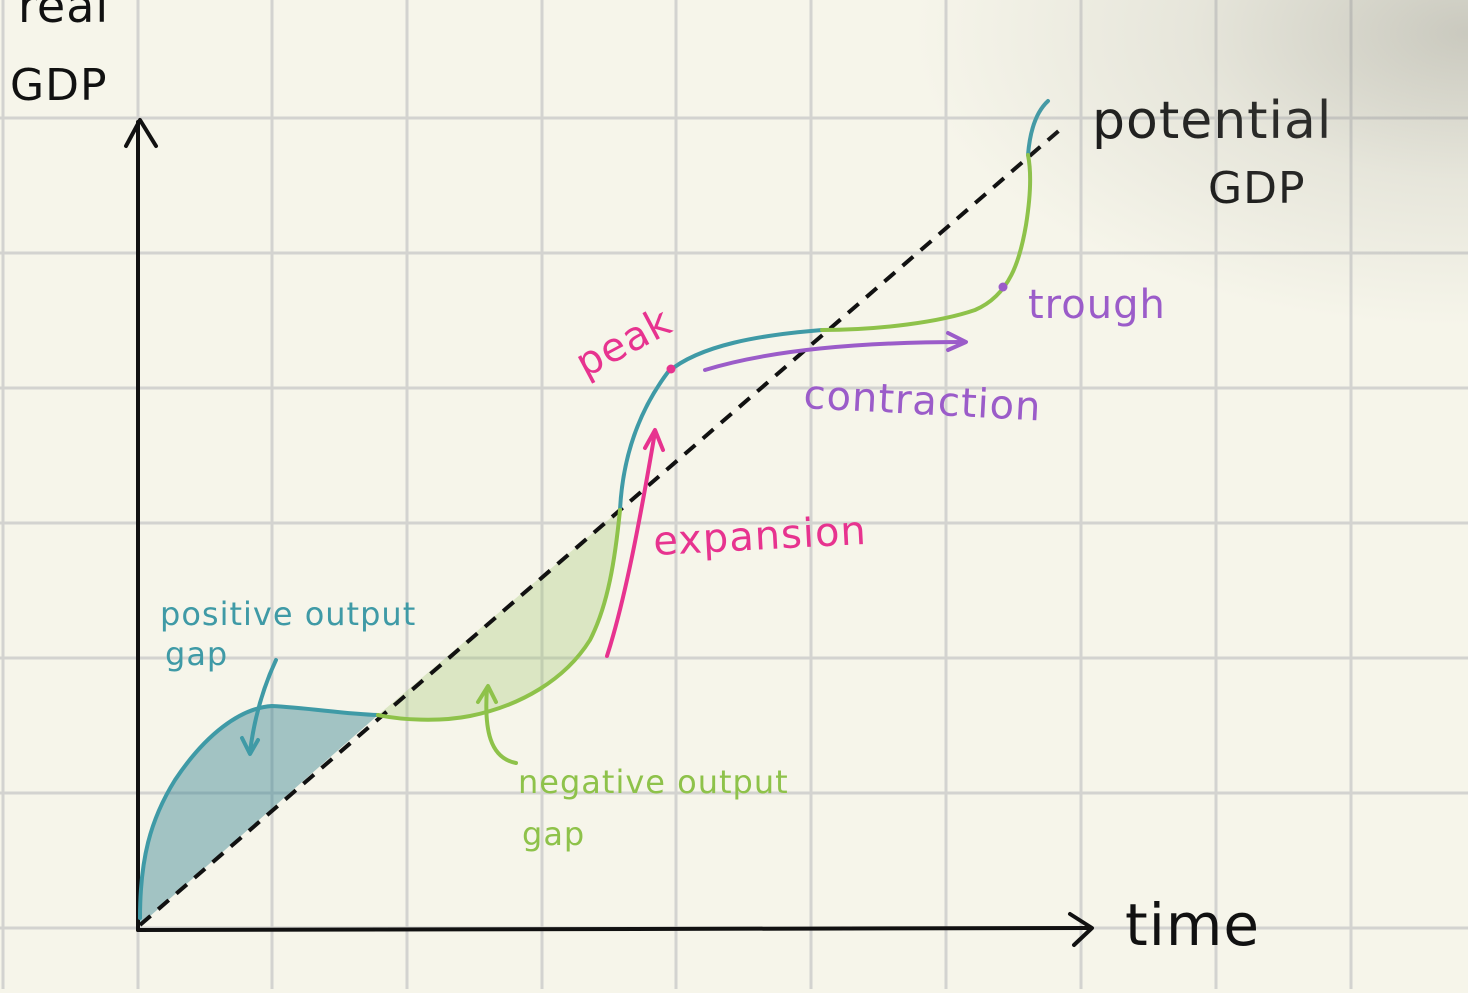  Describe the element at coordinates (141, 525) in the screenshot. I see `y-axis` at that location.